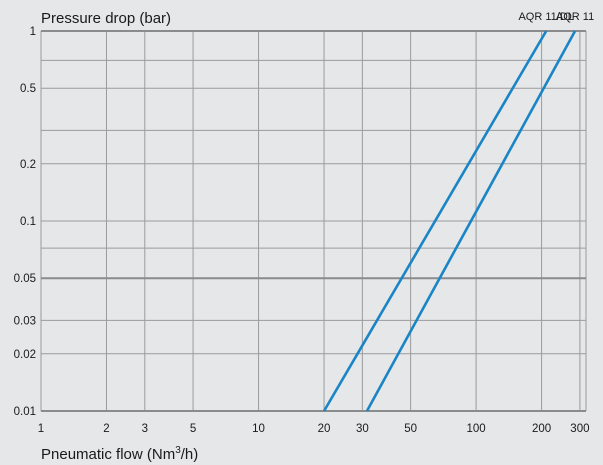 The image size is (603, 465). Describe the element at coordinates (575, 17) in the screenshot. I see `series-label: AQR 11` at that location.